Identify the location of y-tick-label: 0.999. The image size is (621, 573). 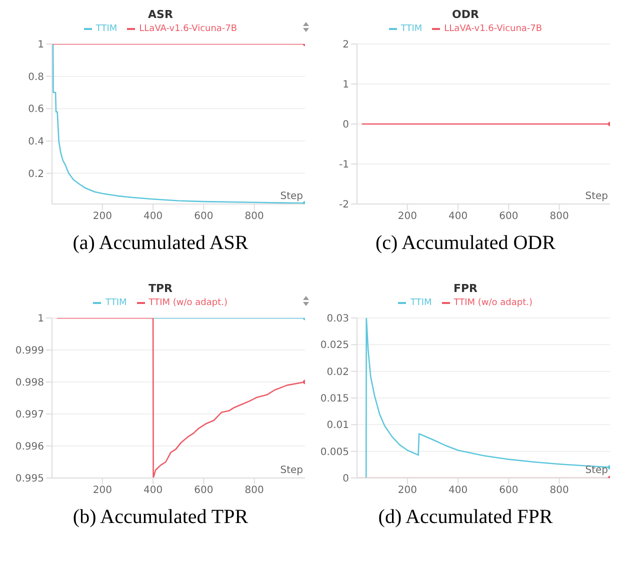
(29, 351).